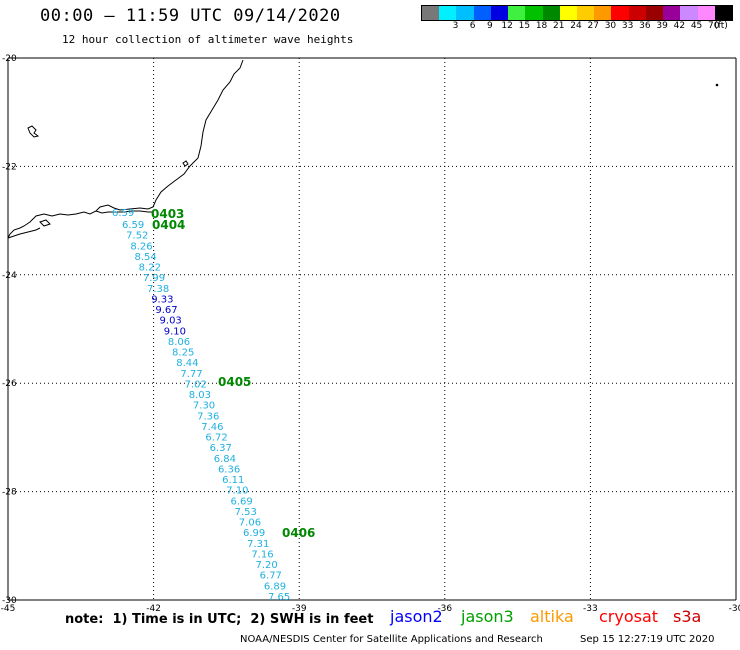 The height and width of the screenshot is (650, 740). I want to click on scale-unit: (ft), so click(721, 26).